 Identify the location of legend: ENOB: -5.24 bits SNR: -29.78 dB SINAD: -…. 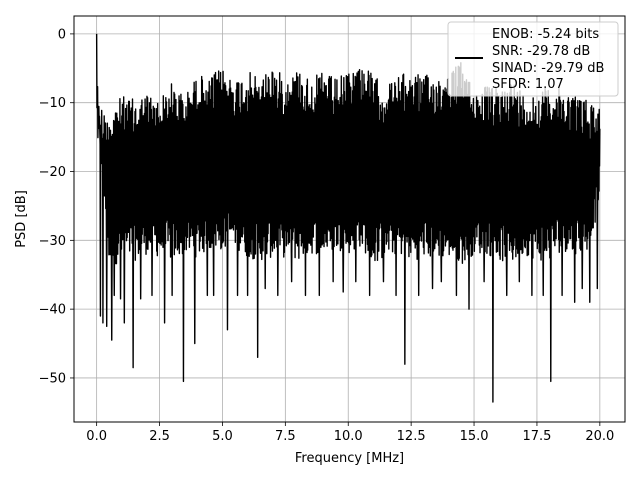
(533, 59).